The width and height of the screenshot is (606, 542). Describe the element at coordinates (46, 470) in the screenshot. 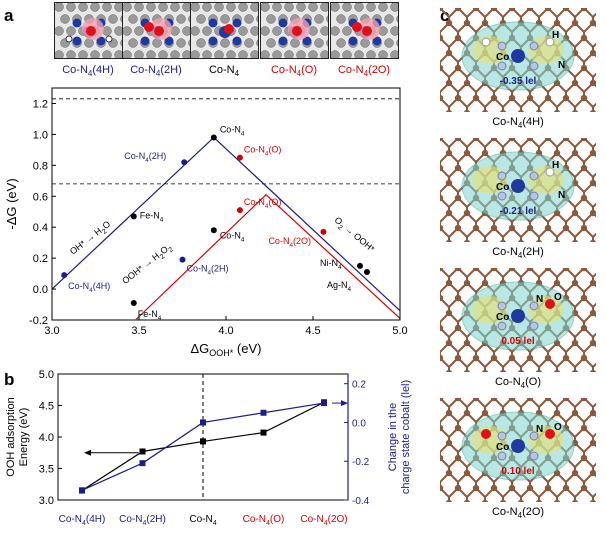

I see `y-tick-label-left: 3.5` at that location.